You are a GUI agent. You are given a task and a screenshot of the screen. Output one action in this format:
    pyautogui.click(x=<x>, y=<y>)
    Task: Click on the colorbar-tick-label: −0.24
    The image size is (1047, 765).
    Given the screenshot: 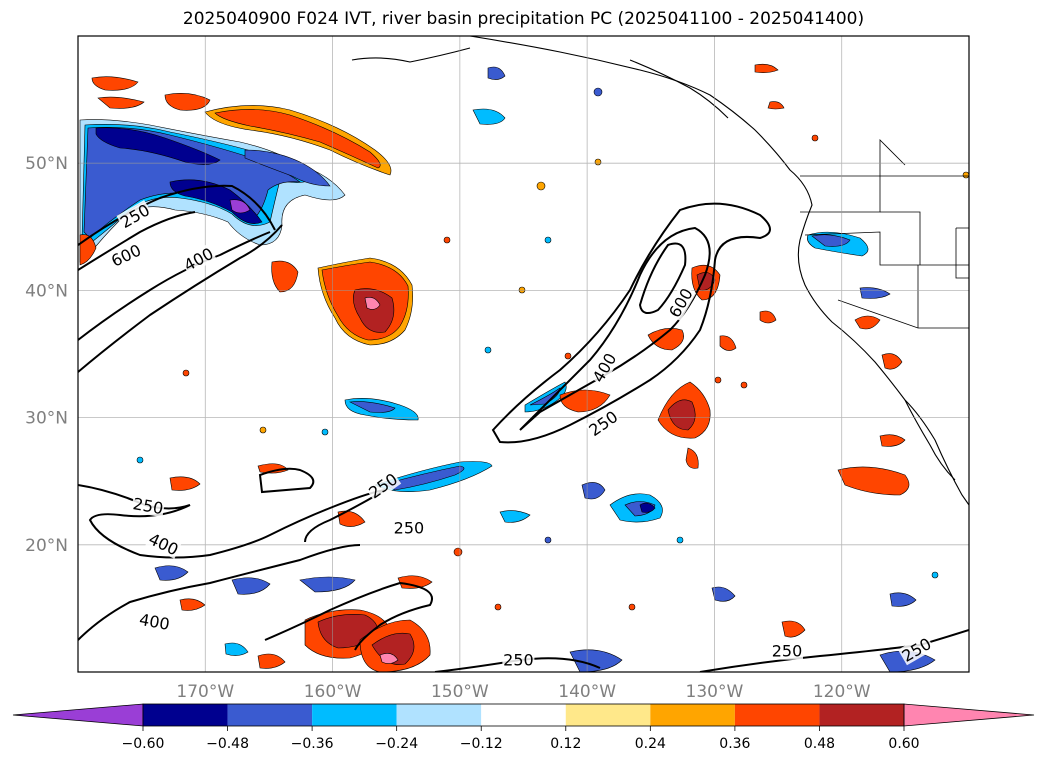 What is the action you would take?
    pyautogui.click(x=396, y=744)
    